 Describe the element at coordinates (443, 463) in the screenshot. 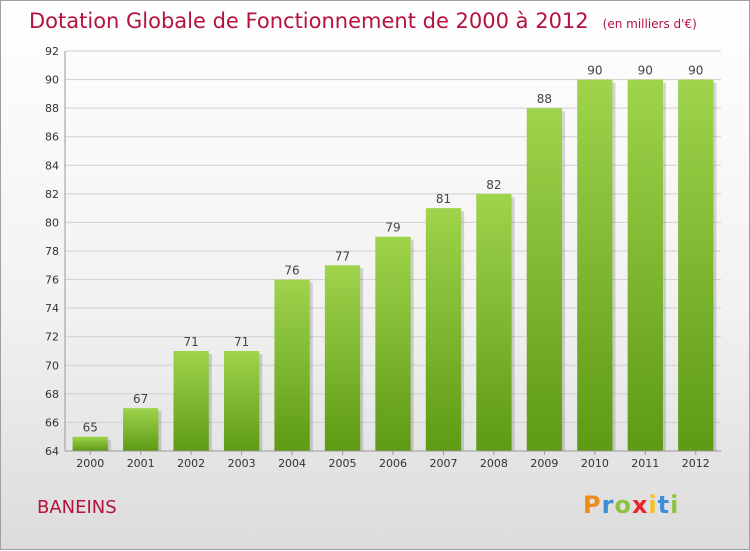

I see `x-tick-label: 2007` at that location.